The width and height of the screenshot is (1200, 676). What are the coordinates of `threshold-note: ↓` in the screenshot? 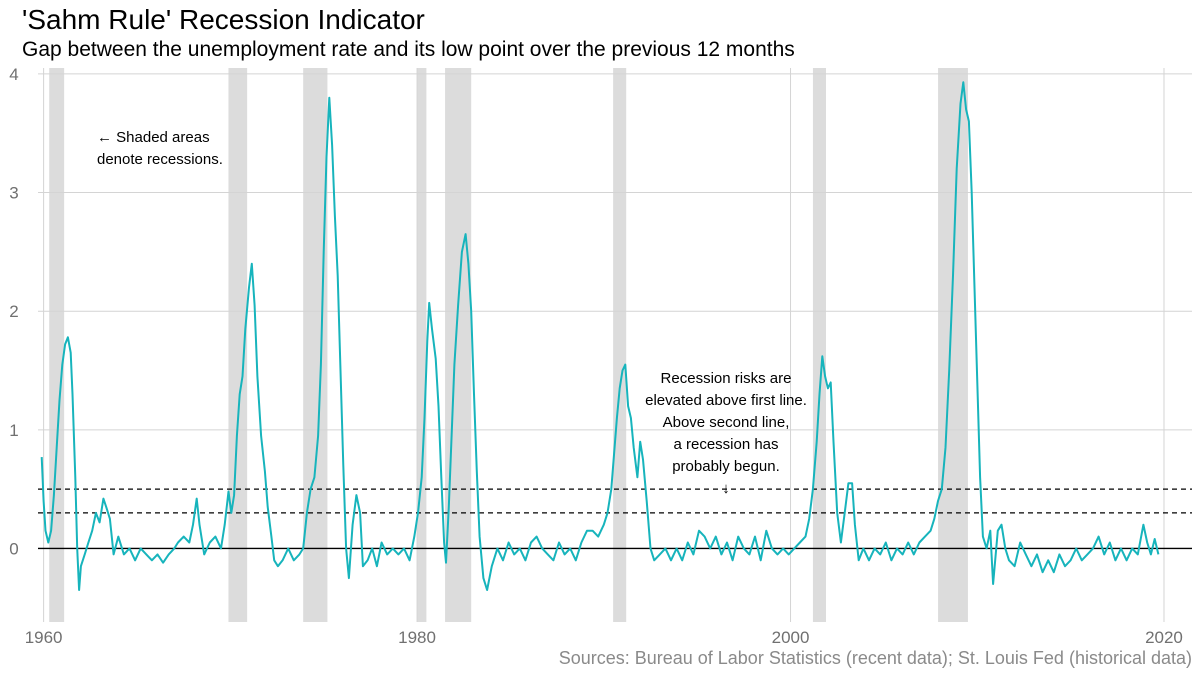 It's located at (726, 488).